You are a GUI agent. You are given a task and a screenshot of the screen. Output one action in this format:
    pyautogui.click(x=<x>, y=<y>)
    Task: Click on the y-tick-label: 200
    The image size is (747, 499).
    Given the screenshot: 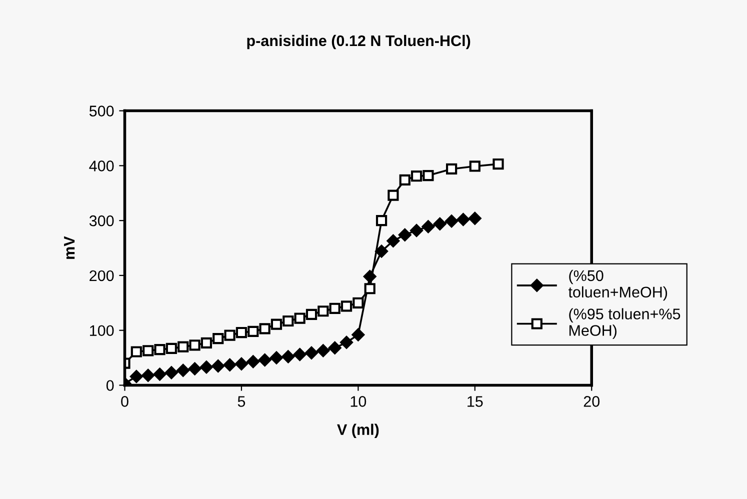 What is the action you would take?
    pyautogui.click(x=102, y=276)
    